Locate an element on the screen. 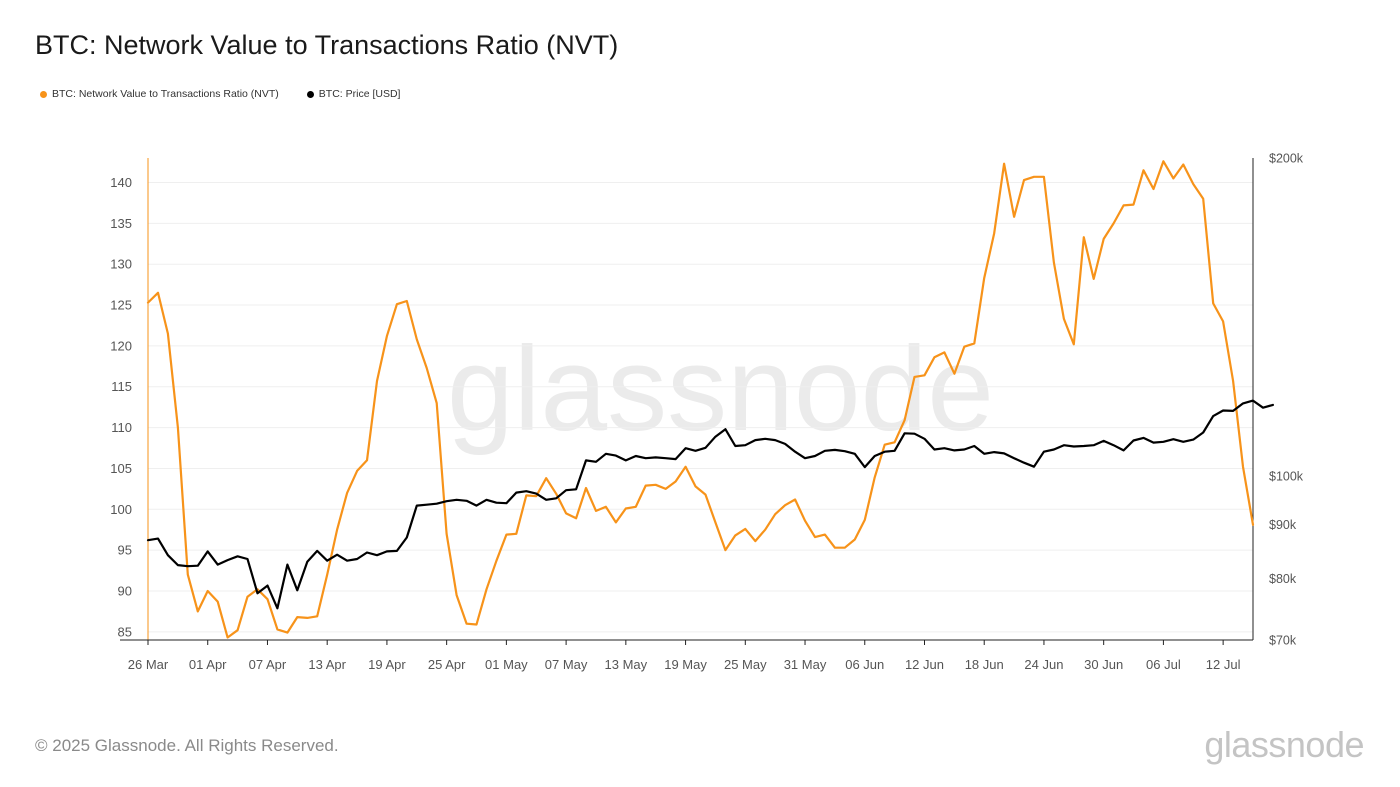  x-tick-label: 12 Jun is located at coordinates (924, 664).